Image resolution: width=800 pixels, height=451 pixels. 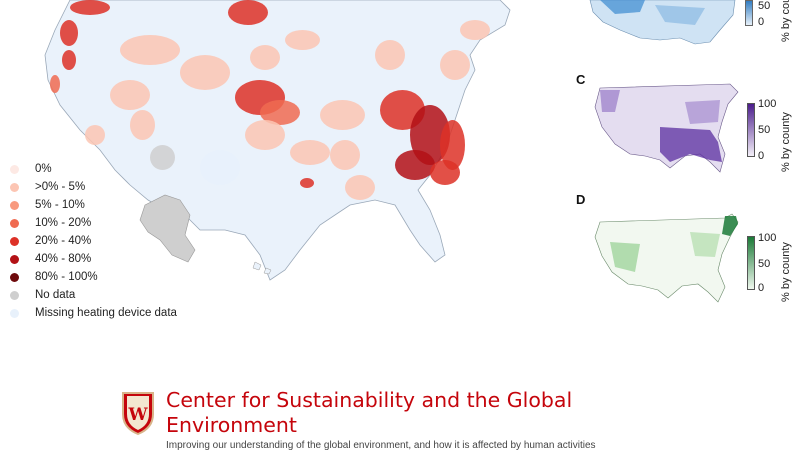 What do you see at coordinates (751, 263) in the screenshot?
I see `panel-d-colorbar` at bounding box center [751, 263].